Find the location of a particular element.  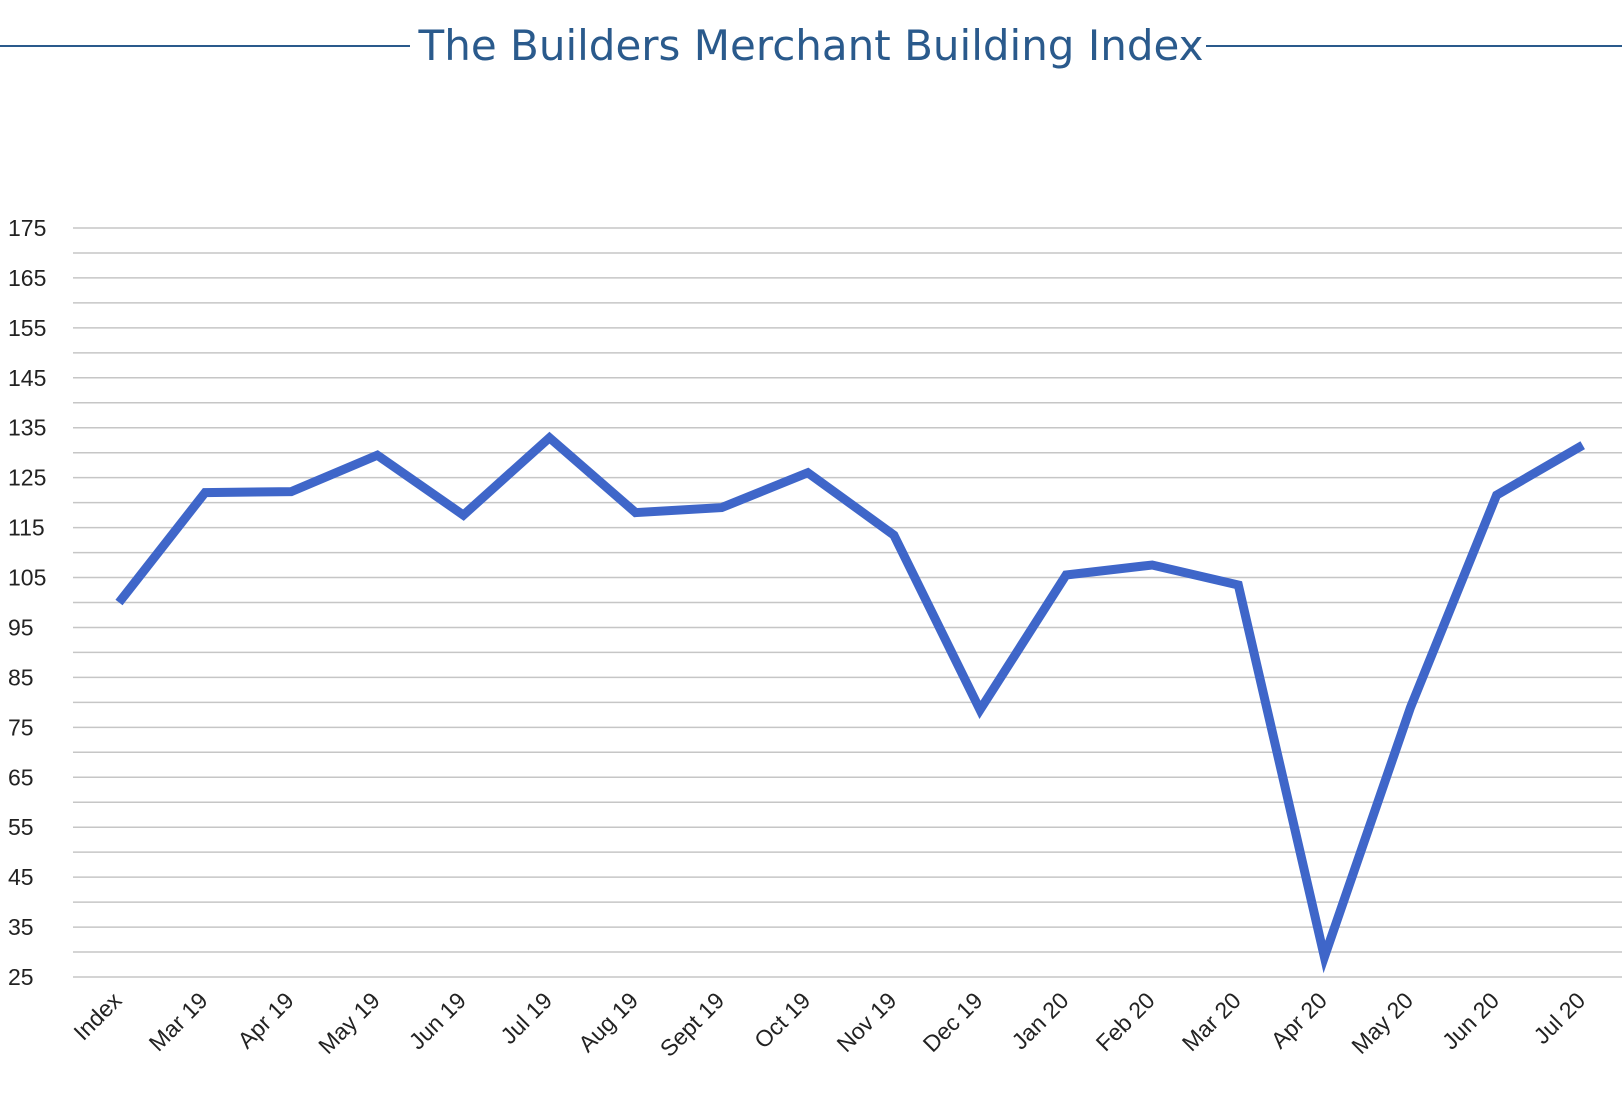

x-tick-label: Jun 20 is located at coordinates (1470, 1020).